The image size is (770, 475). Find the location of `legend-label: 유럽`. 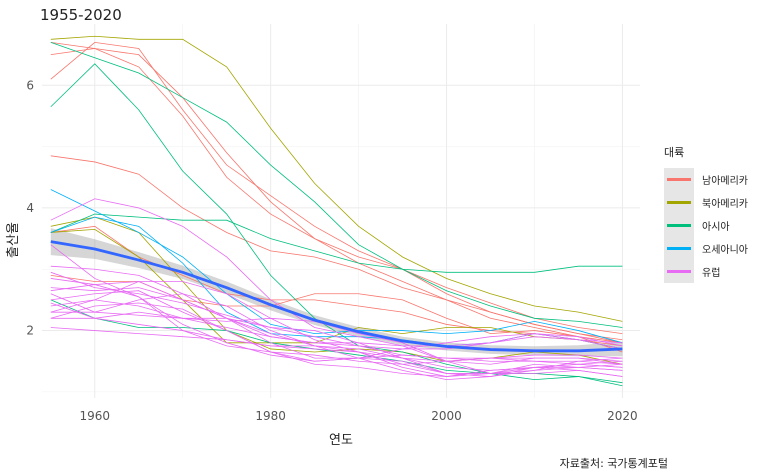

legend-label: 유럽 is located at coordinates (711, 273).